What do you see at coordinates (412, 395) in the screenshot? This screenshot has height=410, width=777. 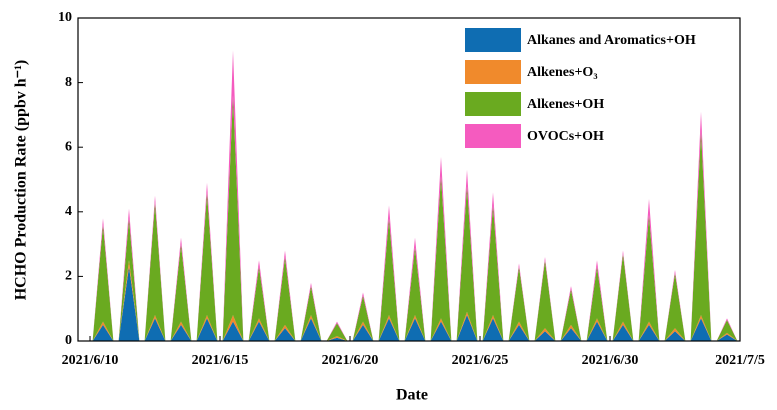 I see `x-axis-title: Date` at bounding box center [412, 395].